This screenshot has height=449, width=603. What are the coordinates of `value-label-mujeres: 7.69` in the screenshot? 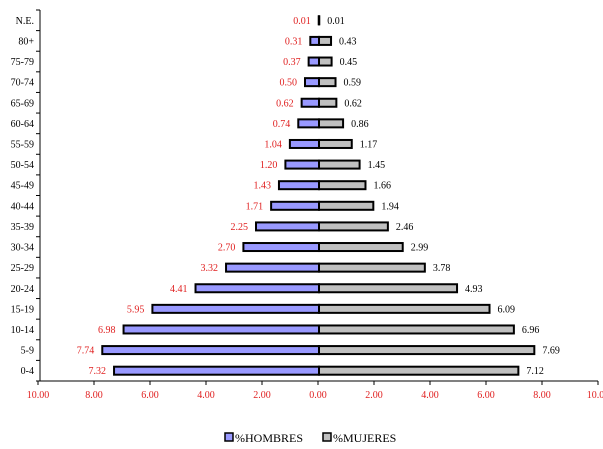 It's located at (551, 351).